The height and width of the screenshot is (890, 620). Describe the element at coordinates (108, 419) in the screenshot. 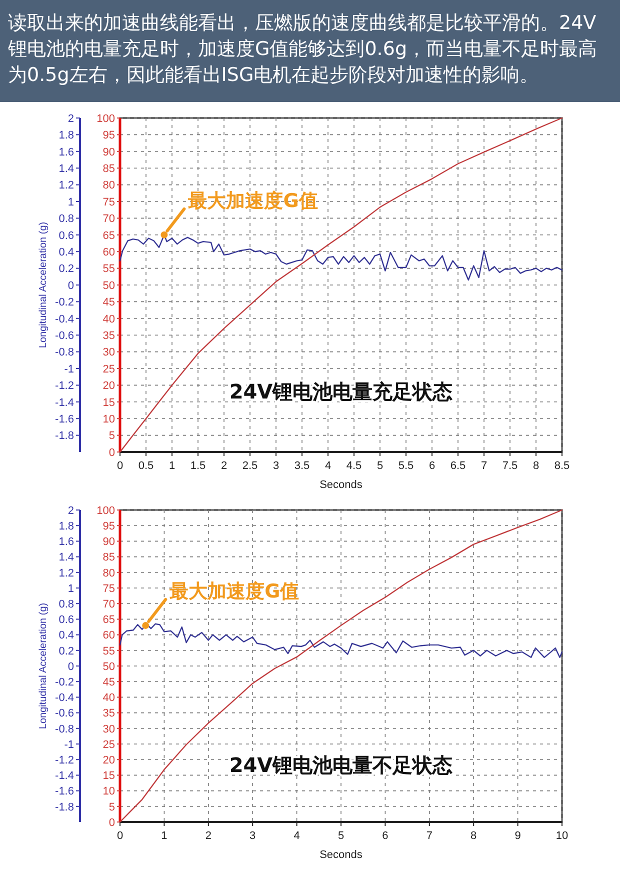

I see `y2-tick-label: 10` at that location.